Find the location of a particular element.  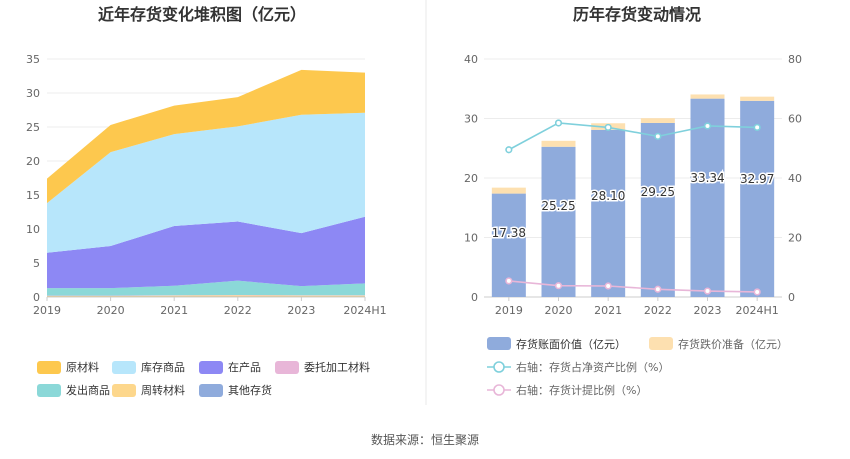

y-tick-label: 0 is located at coordinates (36, 297).